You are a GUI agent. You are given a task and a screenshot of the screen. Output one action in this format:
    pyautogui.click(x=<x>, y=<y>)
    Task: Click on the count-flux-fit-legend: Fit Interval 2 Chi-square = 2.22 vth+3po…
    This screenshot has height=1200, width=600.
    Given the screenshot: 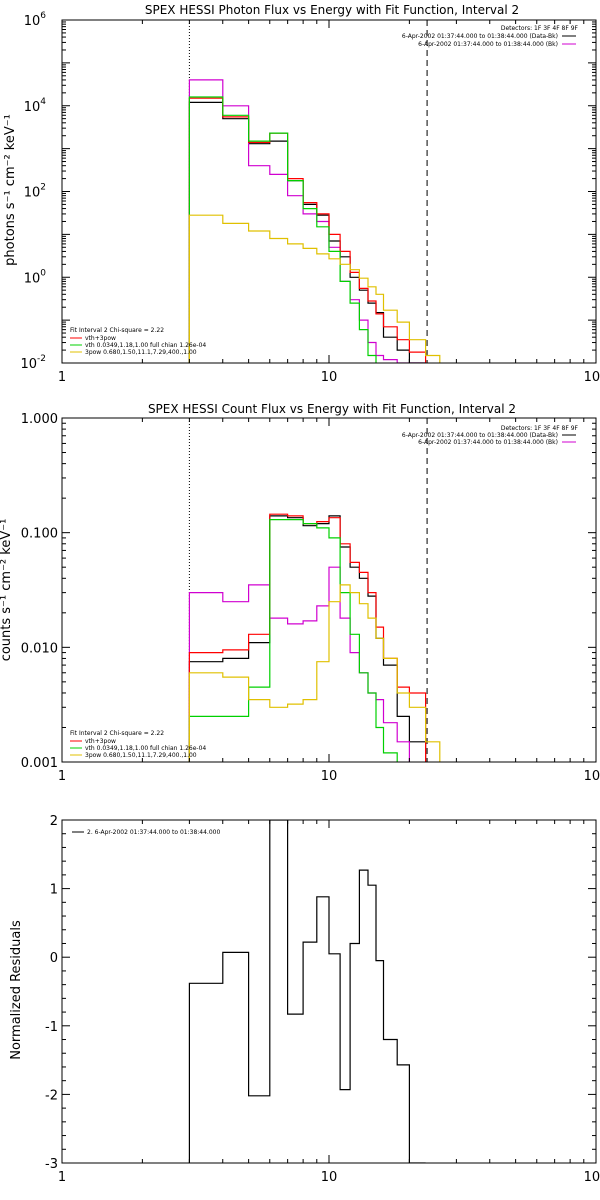 What is the action you would take?
    pyautogui.click(x=138, y=744)
    